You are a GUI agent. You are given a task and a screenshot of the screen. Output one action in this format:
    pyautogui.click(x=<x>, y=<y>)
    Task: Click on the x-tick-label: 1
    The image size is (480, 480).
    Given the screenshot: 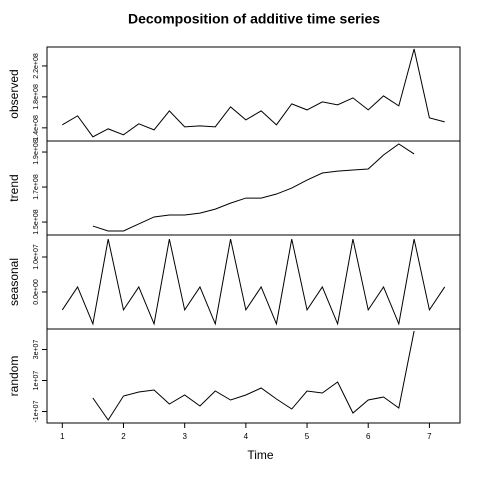 What is the action you would take?
    pyautogui.click(x=62, y=436)
    